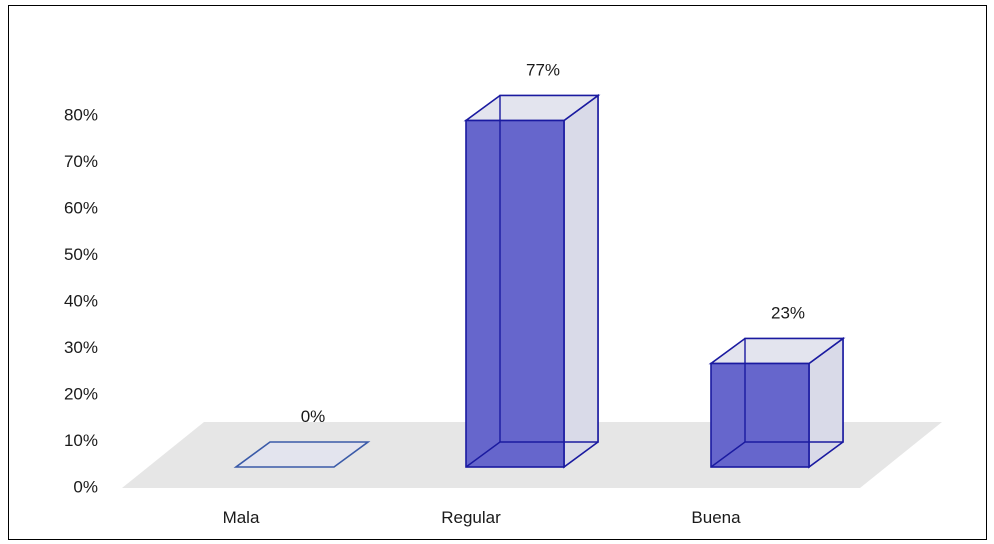 The height and width of the screenshot is (544, 994). What do you see at coordinates (85, 486) in the screenshot?
I see `y-tick-label: 0%` at bounding box center [85, 486].